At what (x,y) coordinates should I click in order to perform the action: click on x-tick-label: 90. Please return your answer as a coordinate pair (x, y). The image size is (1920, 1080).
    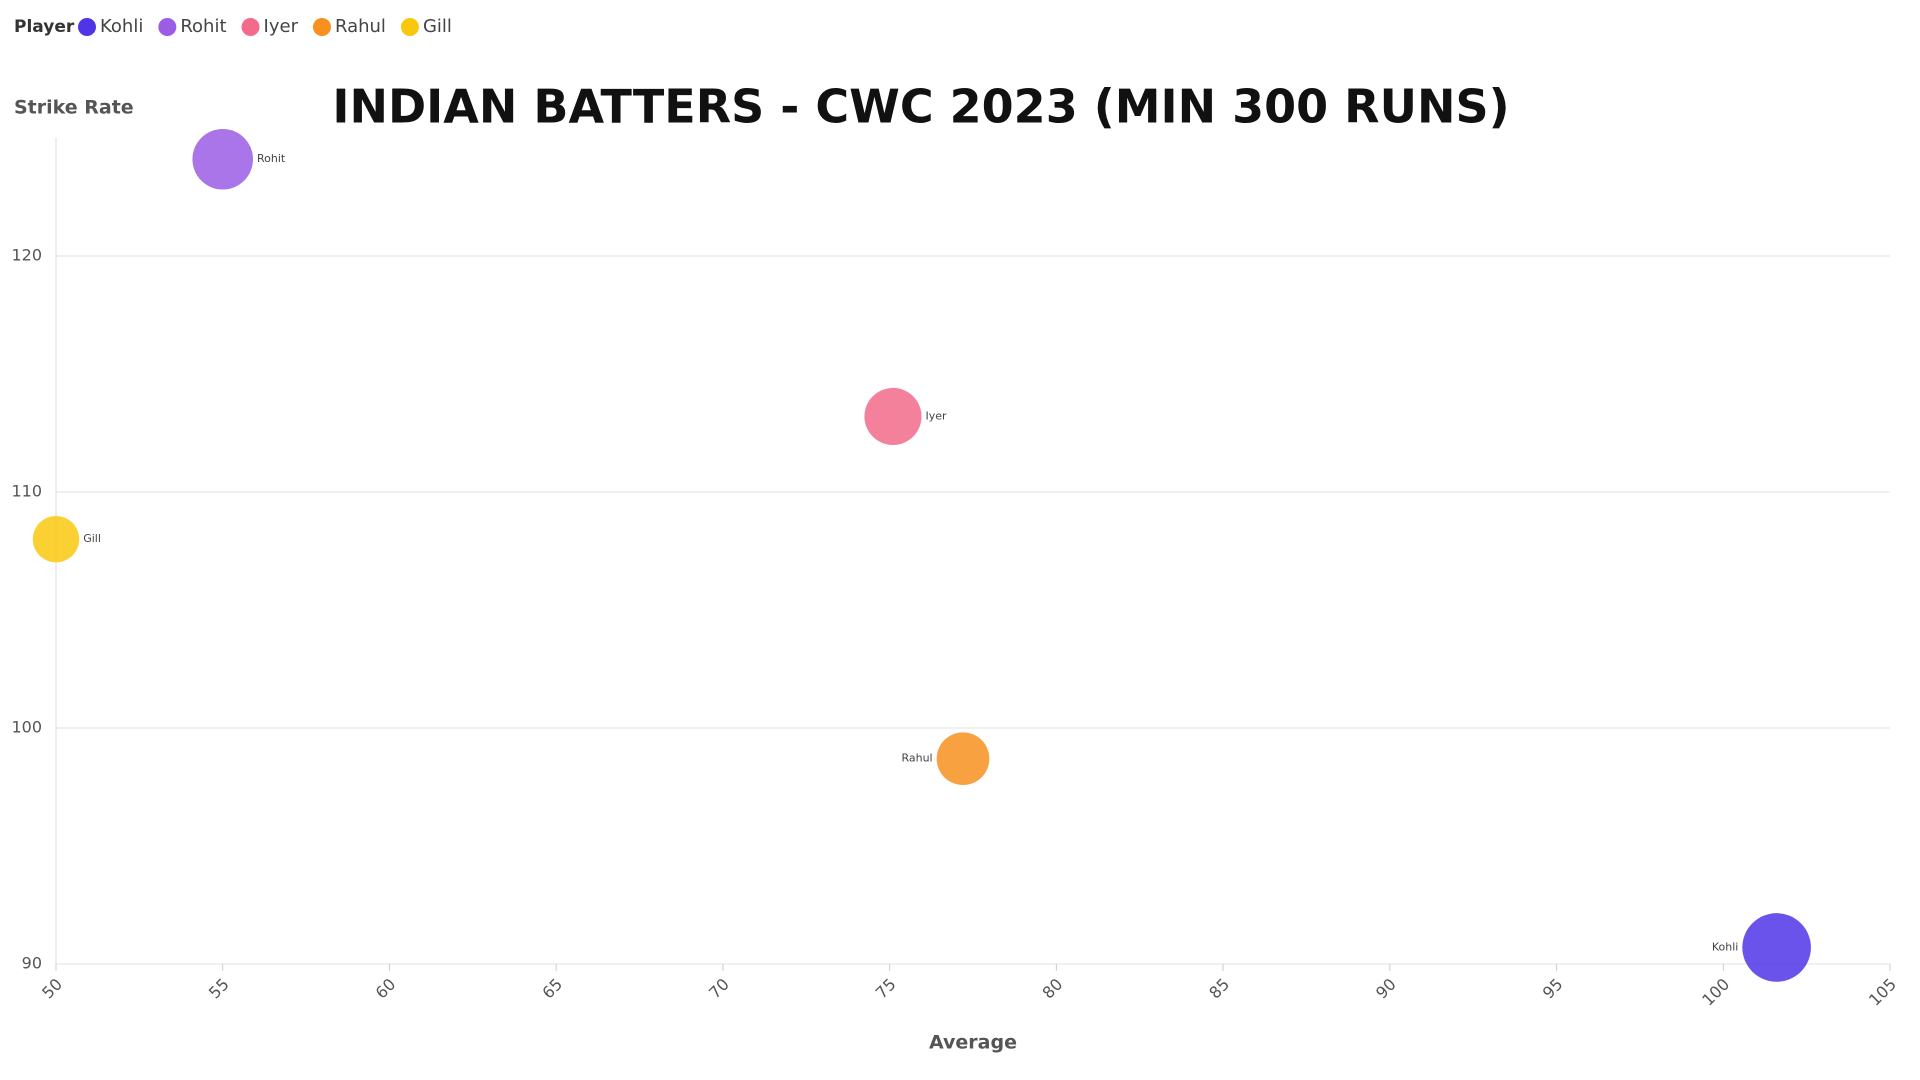
    Looking at the image, I should click on (1386, 989).